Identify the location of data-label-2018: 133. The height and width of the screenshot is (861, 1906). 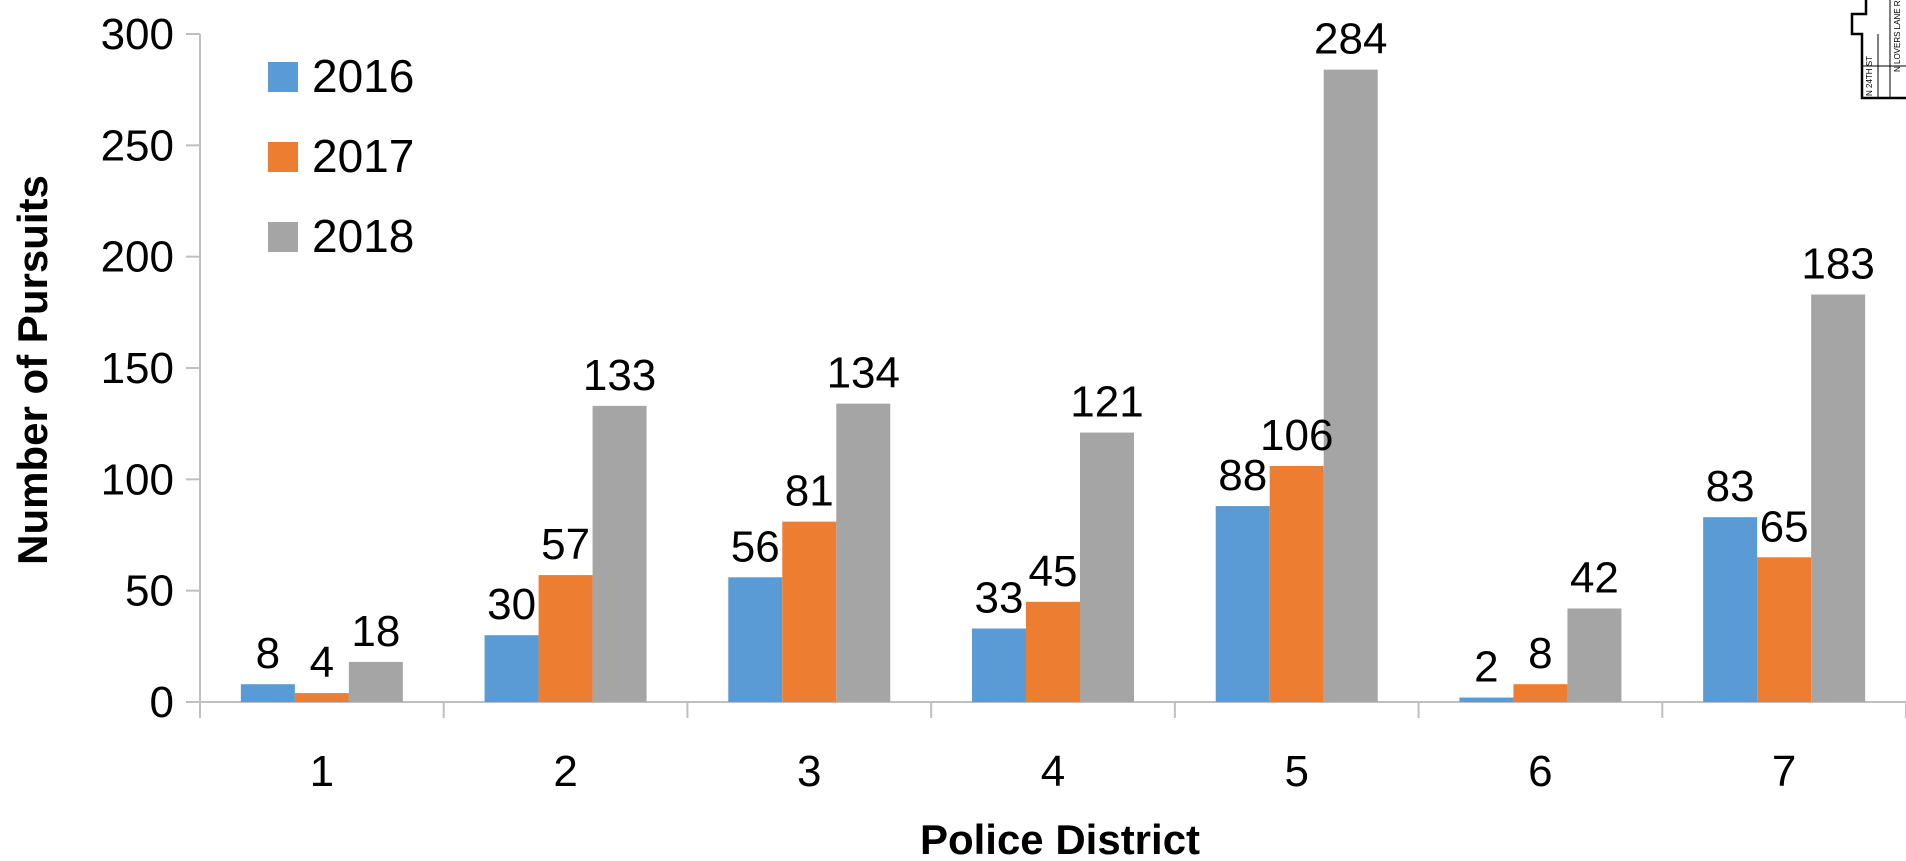
(619, 375).